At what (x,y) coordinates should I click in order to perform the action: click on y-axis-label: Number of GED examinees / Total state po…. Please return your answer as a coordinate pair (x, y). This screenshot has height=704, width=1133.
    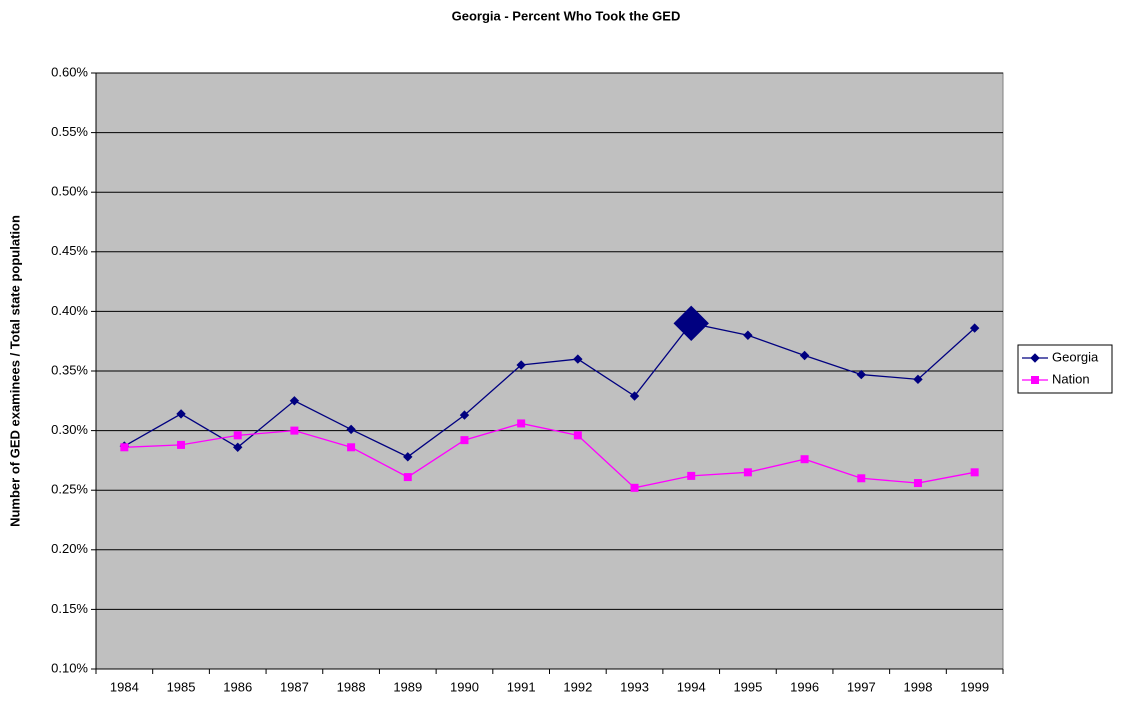
    Looking at the image, I should click on (14, 371).